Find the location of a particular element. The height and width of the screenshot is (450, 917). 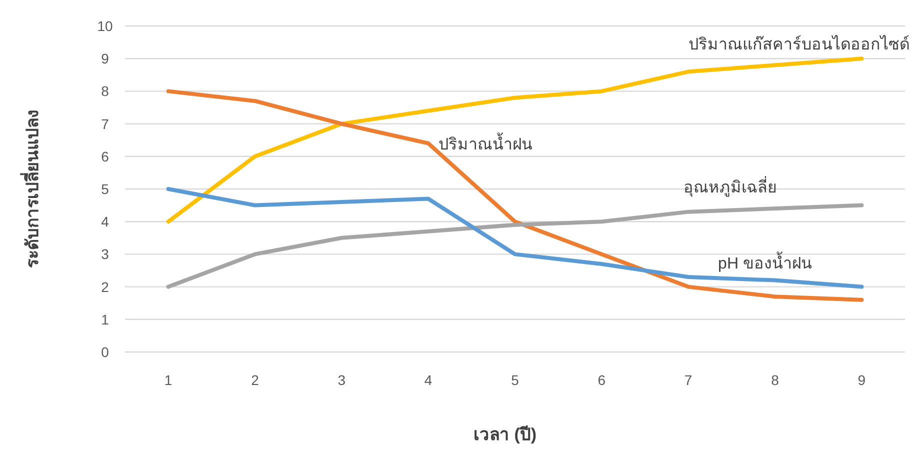

y-tick-label: 2 is located at coordinates (105, 286).